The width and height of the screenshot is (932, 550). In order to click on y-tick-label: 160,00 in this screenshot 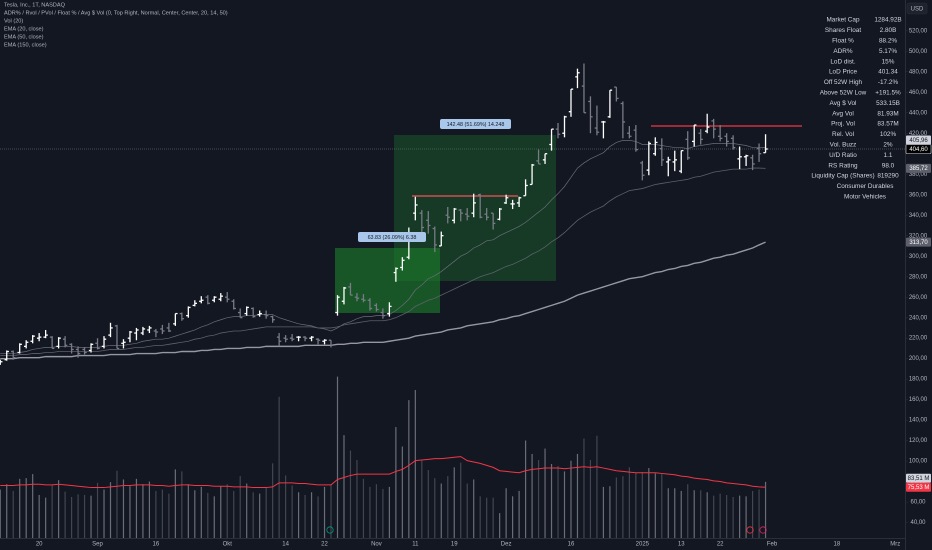, I will do `click(918, 400)`.